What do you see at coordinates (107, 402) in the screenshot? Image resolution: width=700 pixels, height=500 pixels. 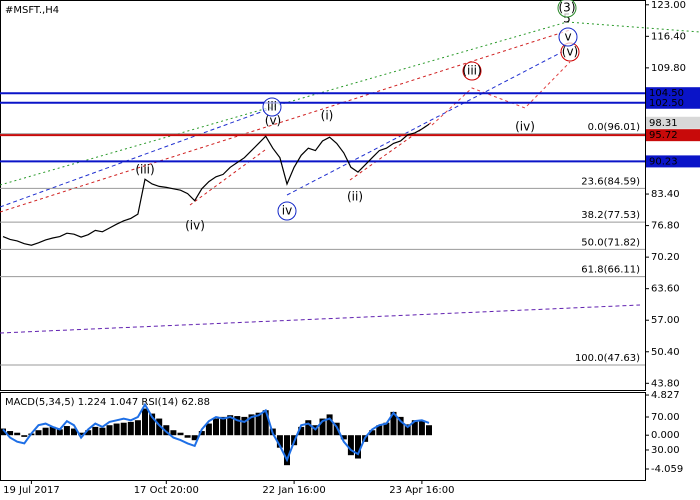 I see `panel-title: MACD(5,34,5) 1.224 1.047 RSI(14) 62.88` at bounding box center [107, 402].